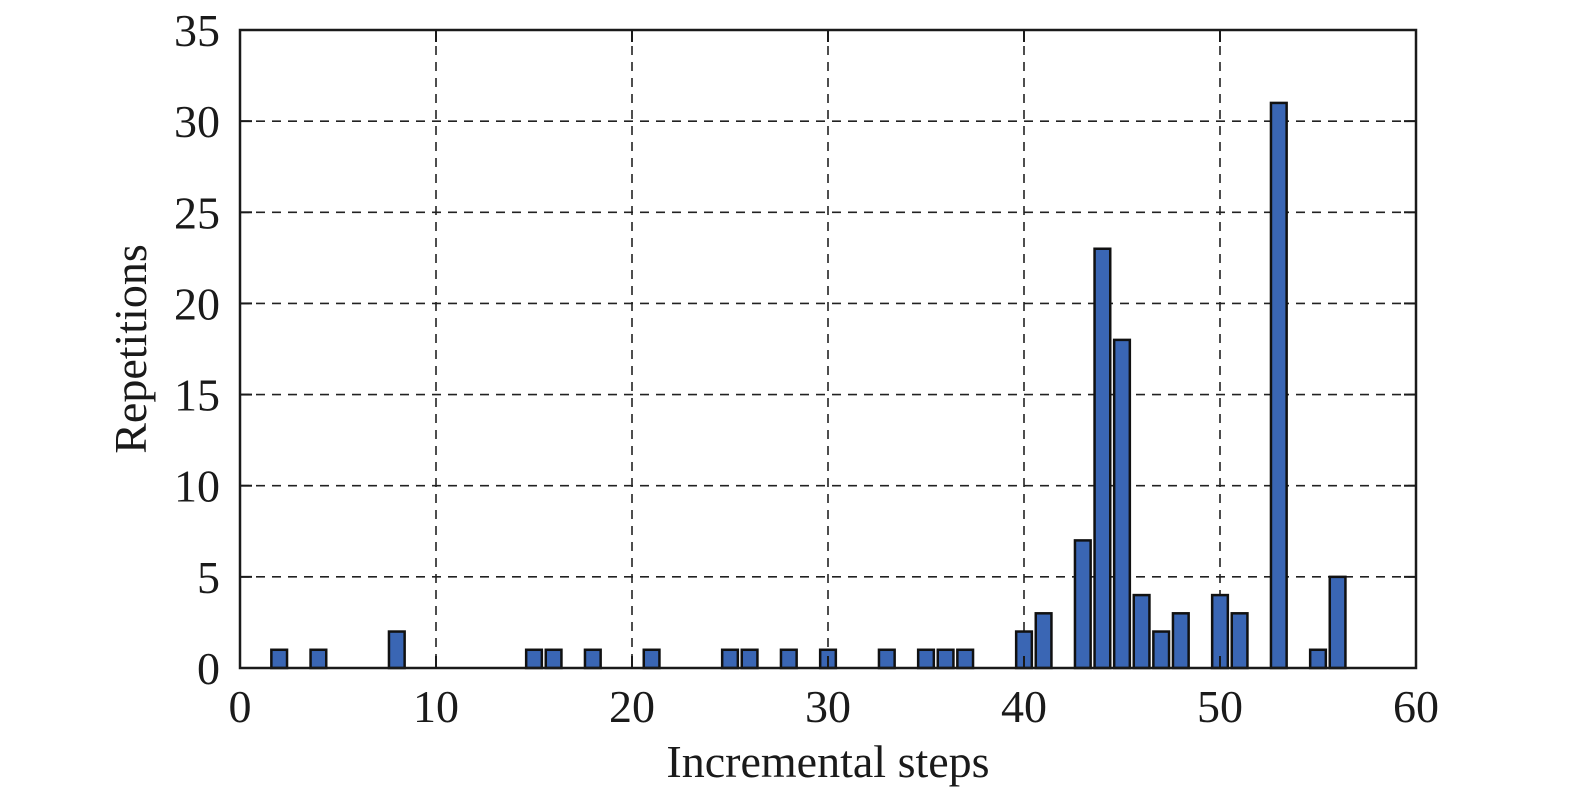  I want to click on x-tick-label: 20, so click(632, 706).